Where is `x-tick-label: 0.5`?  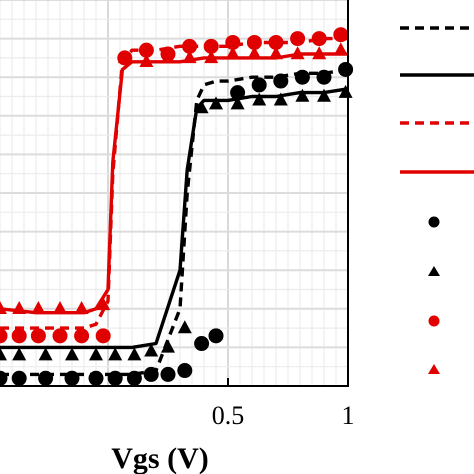 x-tick-label: 0.5 is located at coordinates (228, 415).